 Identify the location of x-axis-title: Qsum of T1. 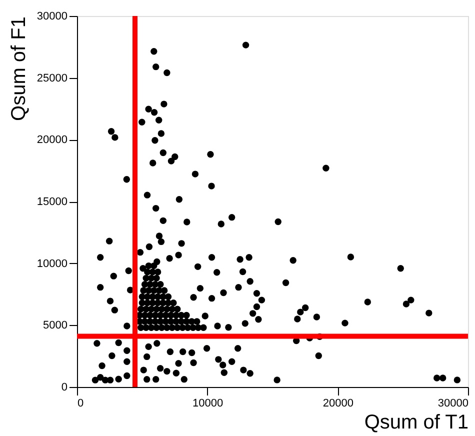
(416, 423).